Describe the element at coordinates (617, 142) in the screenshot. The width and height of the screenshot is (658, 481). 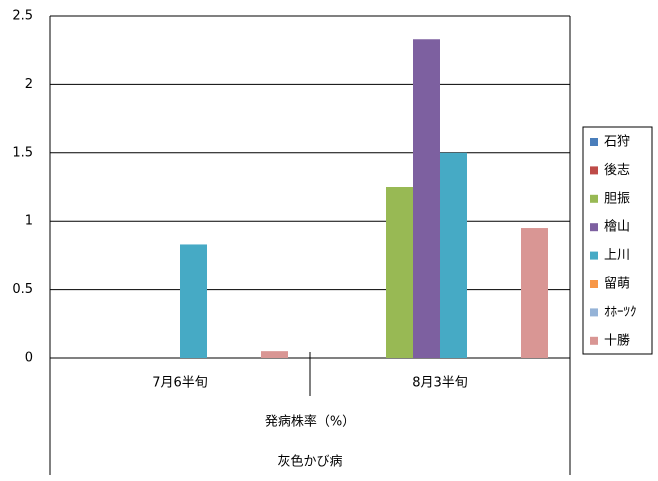
I see `legend-label: 石狩` at that location.